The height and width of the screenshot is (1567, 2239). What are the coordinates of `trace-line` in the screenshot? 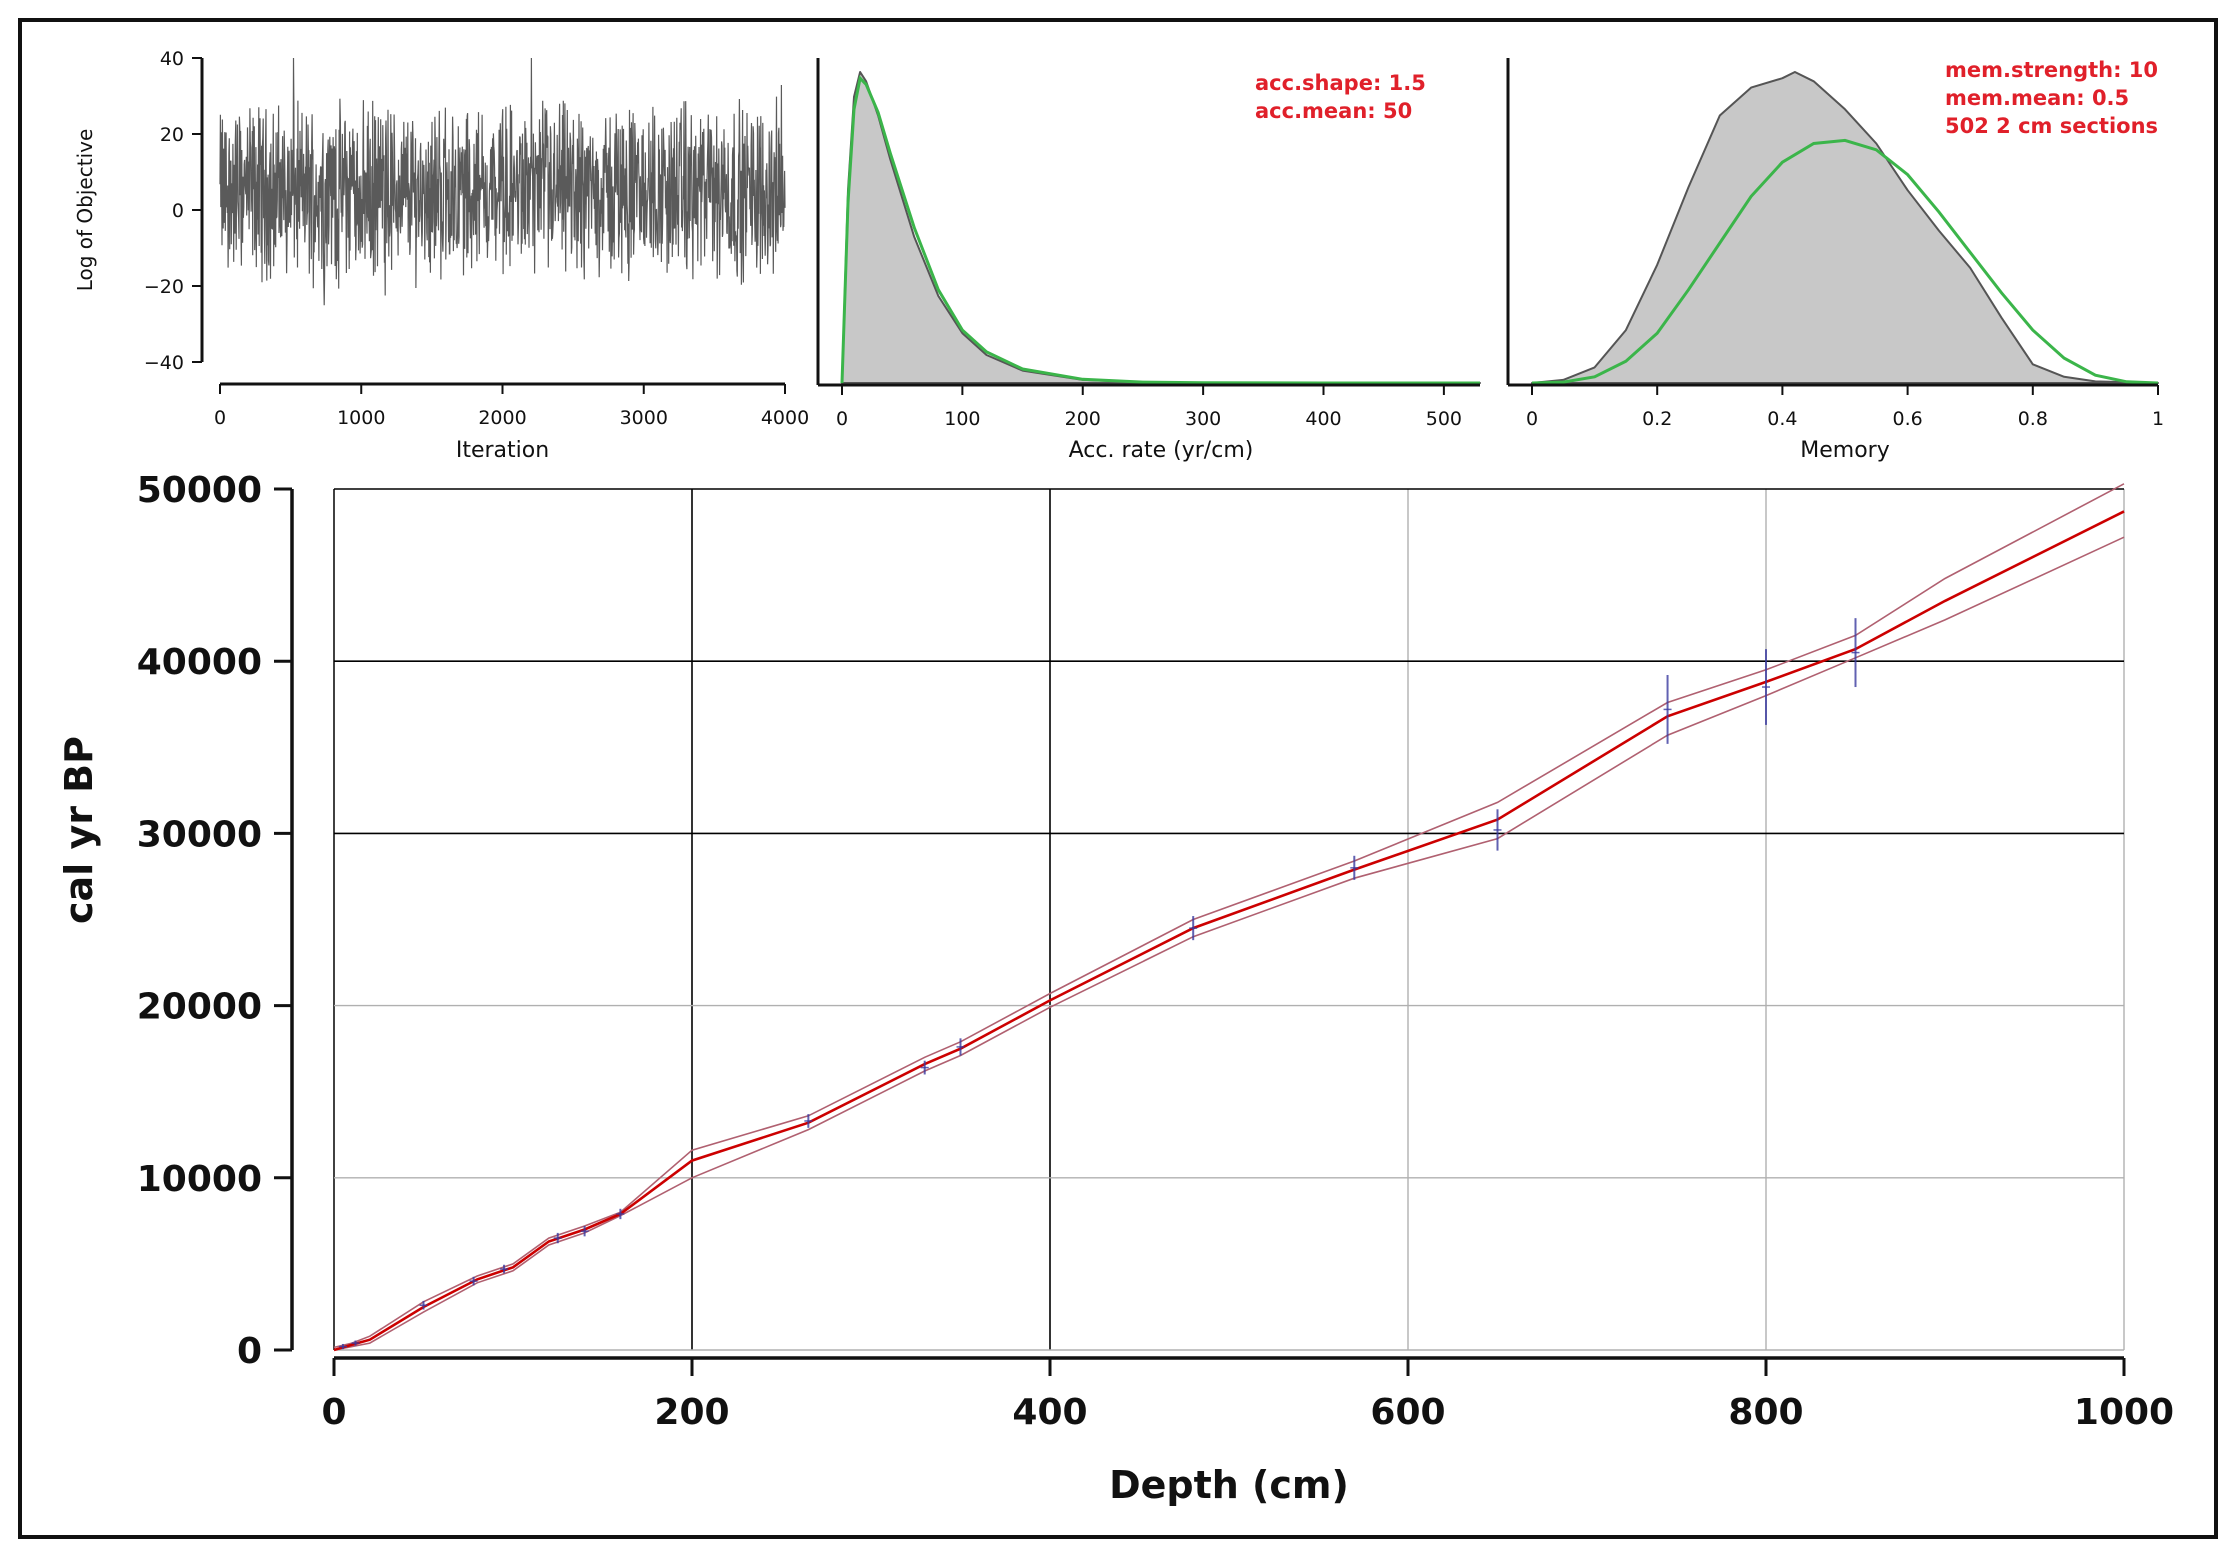 It's located at (502, 181).